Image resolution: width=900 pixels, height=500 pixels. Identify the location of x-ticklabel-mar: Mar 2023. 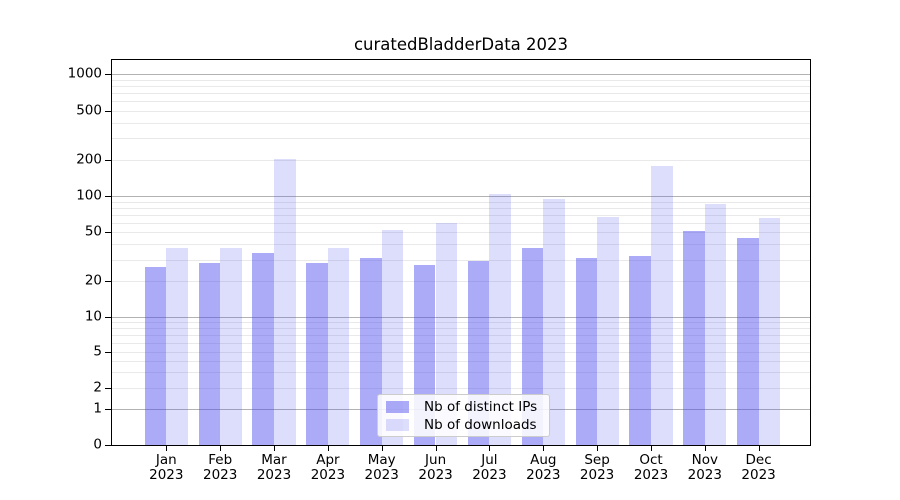
(274, 467).